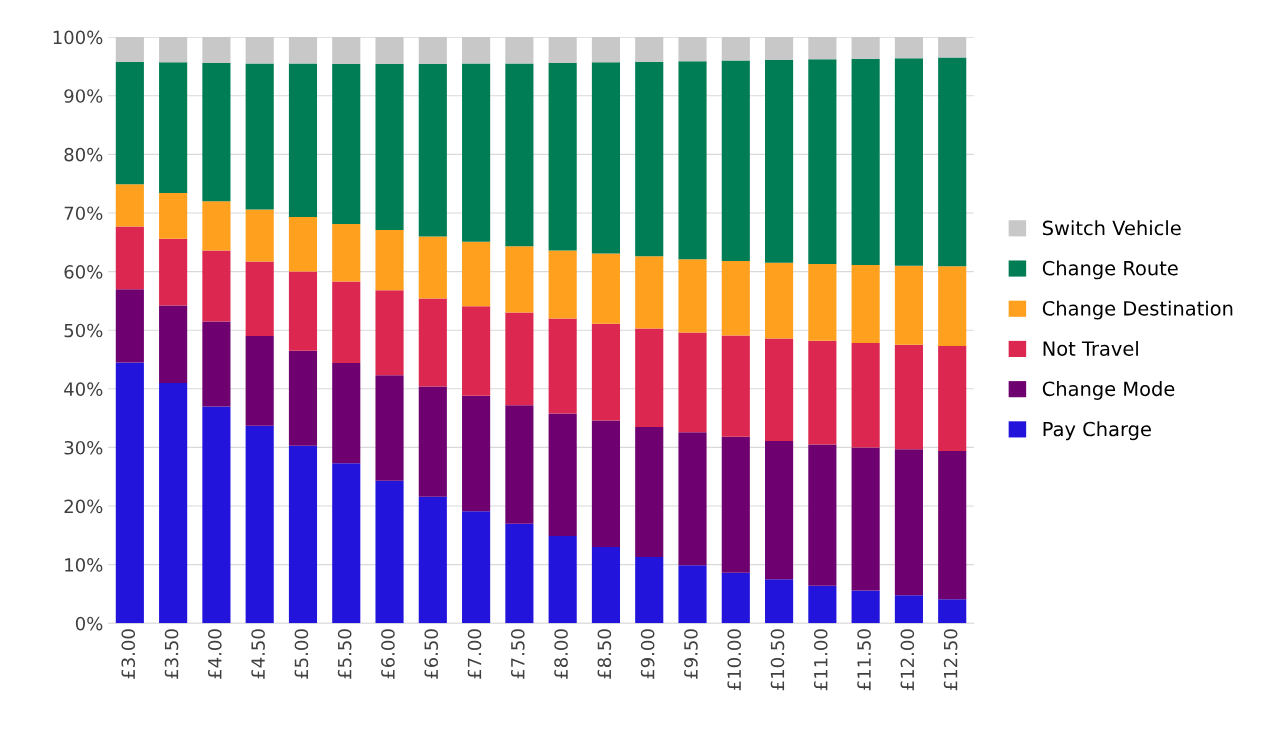  I want to click on legend-label: Change Mode, so click(1108, 390).